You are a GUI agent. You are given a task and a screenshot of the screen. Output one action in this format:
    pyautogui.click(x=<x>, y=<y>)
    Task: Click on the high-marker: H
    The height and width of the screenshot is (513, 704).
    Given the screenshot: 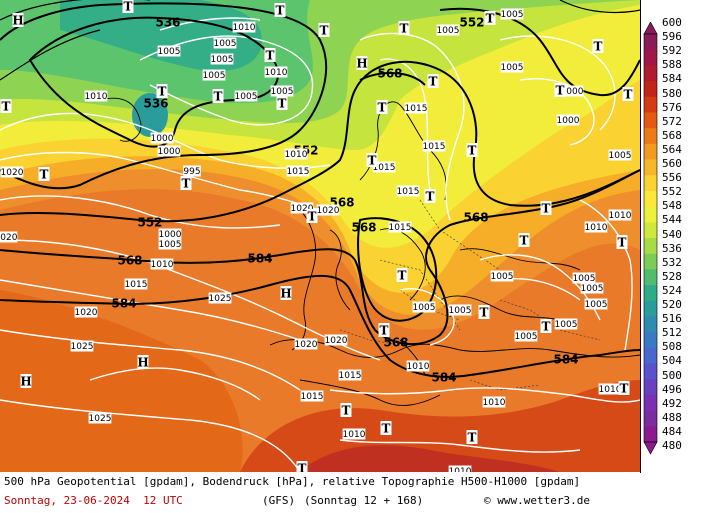 What is the action you would take?
    pyautogui.click(x=142, y=362)
    